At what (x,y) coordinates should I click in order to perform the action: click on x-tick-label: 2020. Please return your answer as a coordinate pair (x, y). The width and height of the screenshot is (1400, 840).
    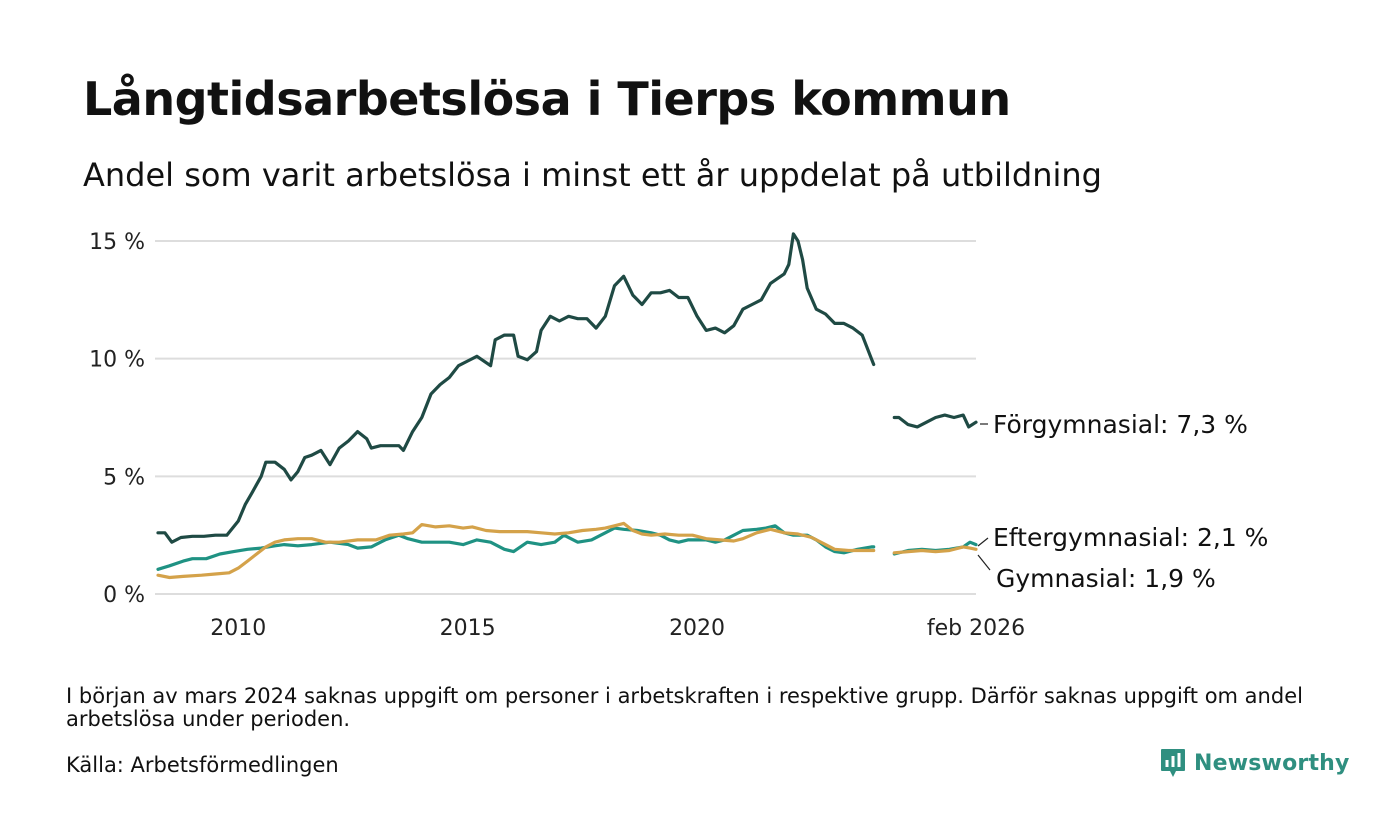
    Looking at the image, I should click on (697, 628).